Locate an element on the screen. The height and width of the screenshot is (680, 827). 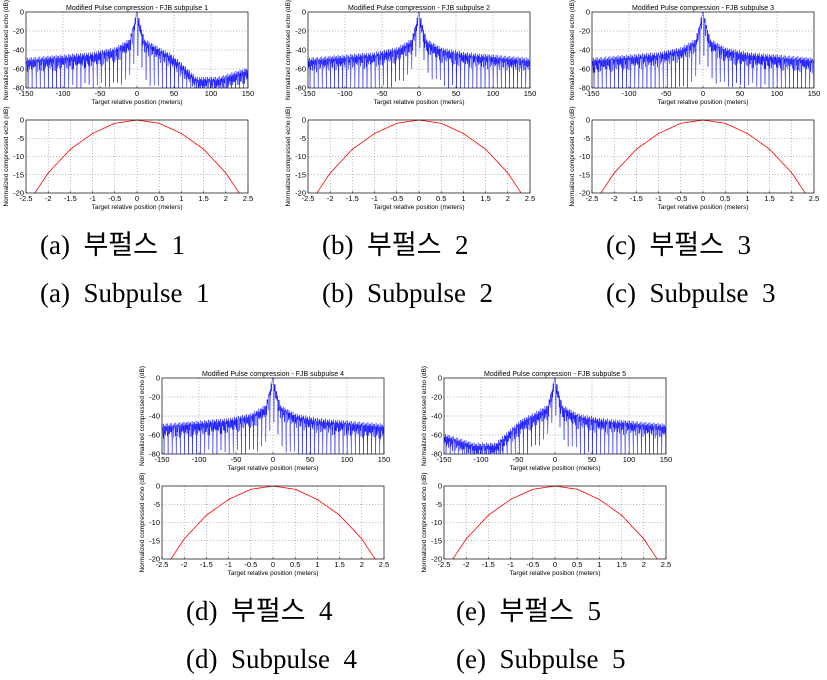
xtick-label-bottom-4-3: -1 is located at coordinates (510, 564).